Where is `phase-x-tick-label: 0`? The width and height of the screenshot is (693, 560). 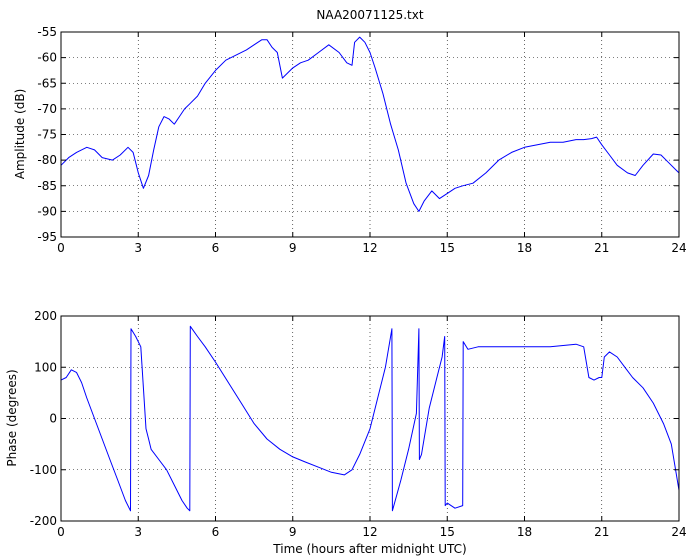
phase-x-tick-label: 0 is located at coordinates (61, 532).